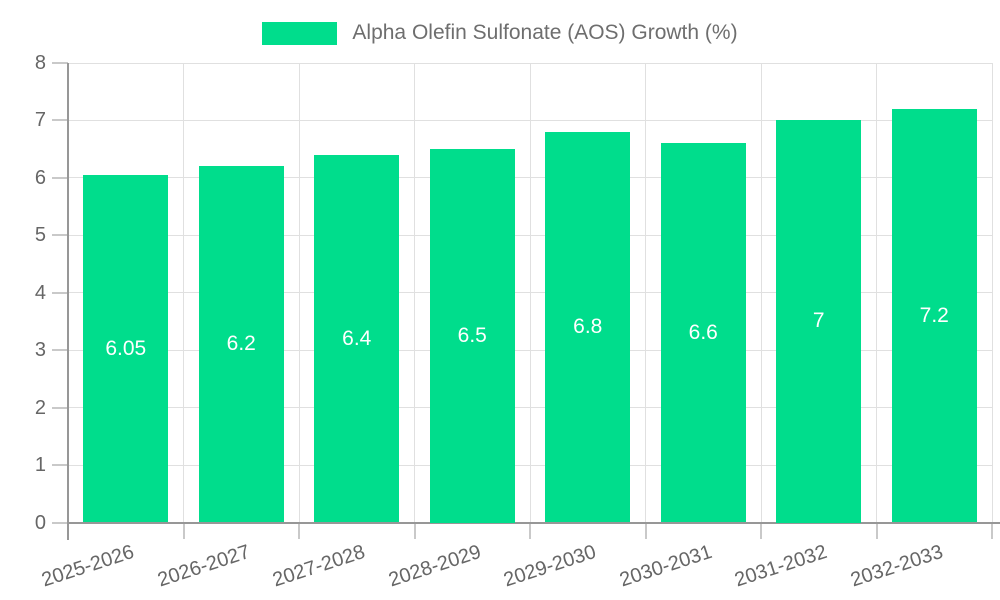  I want to click on x-tick-label: 2029-2030, so click(550, 566).